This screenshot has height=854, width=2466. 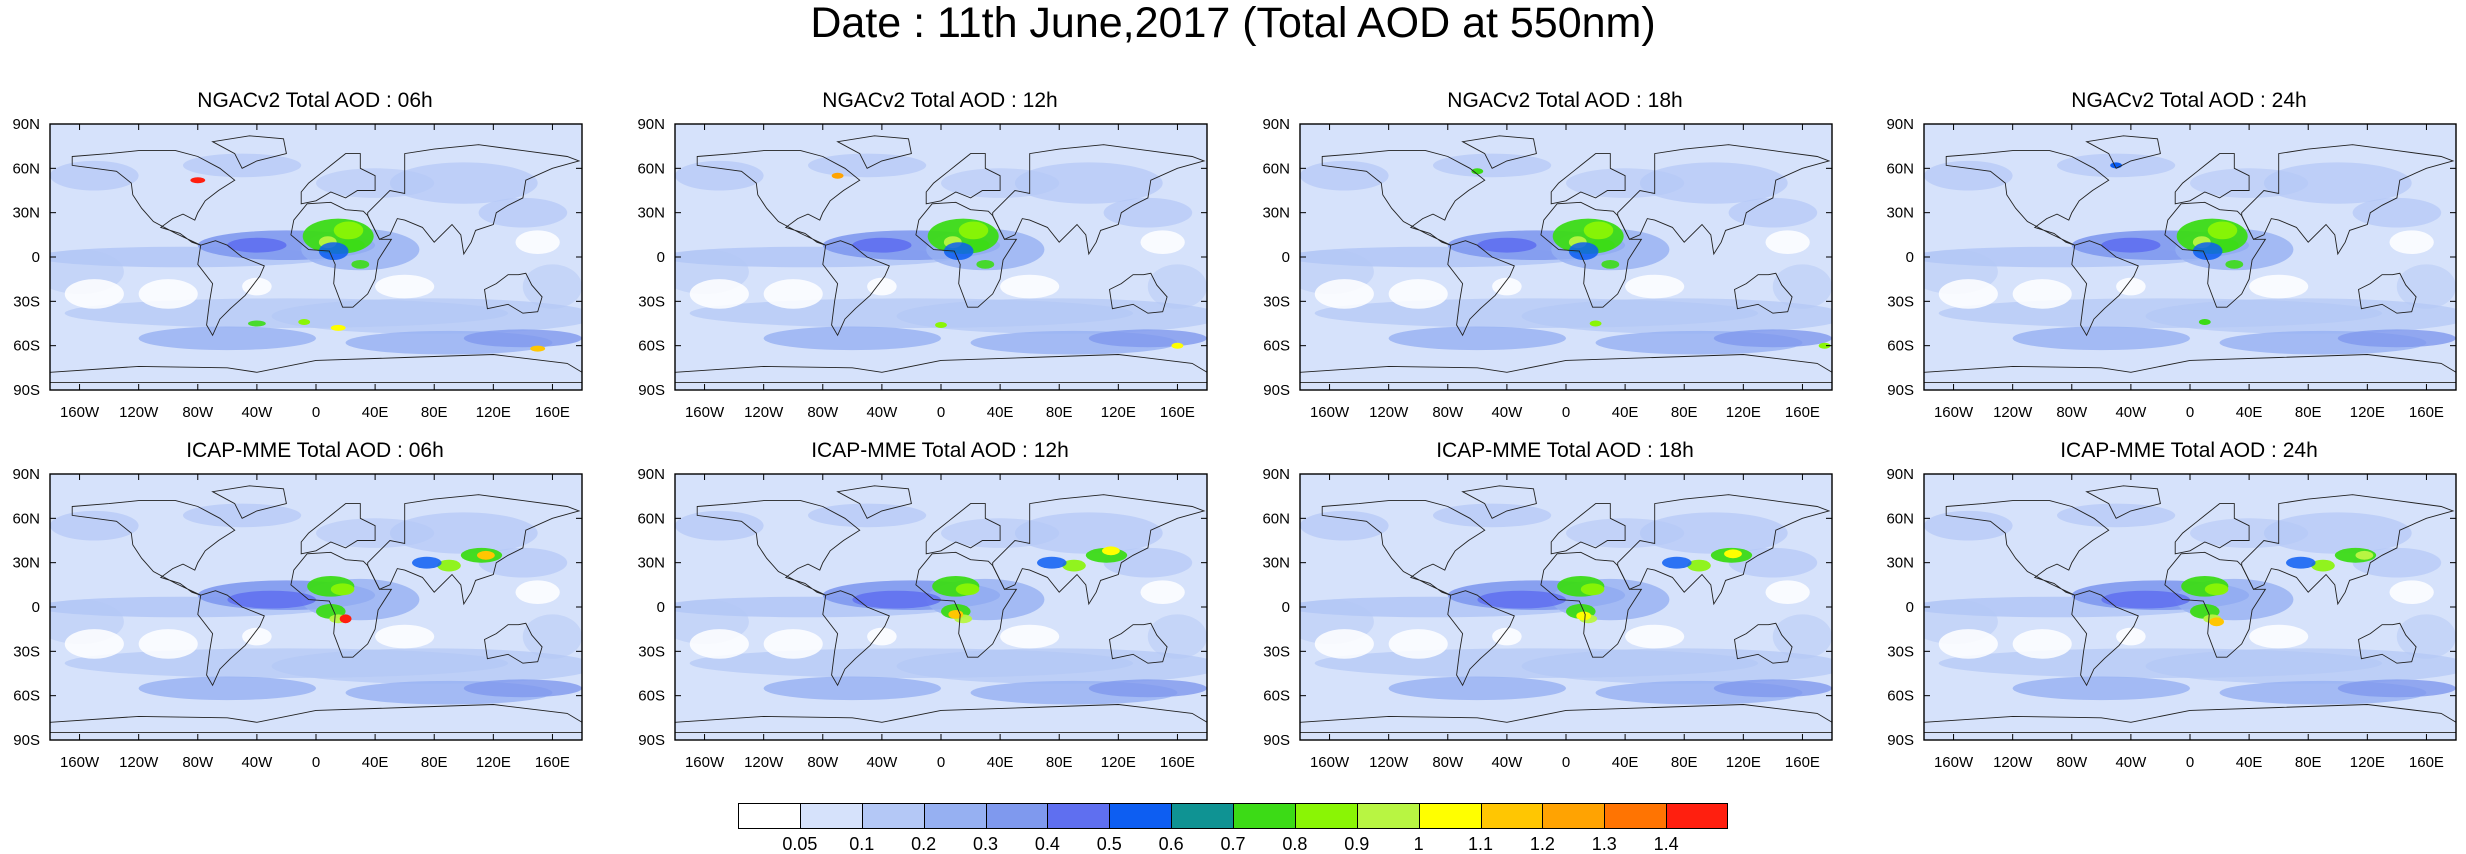 What do you see at coordinates (2189, 450) in the screenshot?
I see `panel-title: ICAP-MME Total AOD : 24h` at bounding box center [2189, 450].